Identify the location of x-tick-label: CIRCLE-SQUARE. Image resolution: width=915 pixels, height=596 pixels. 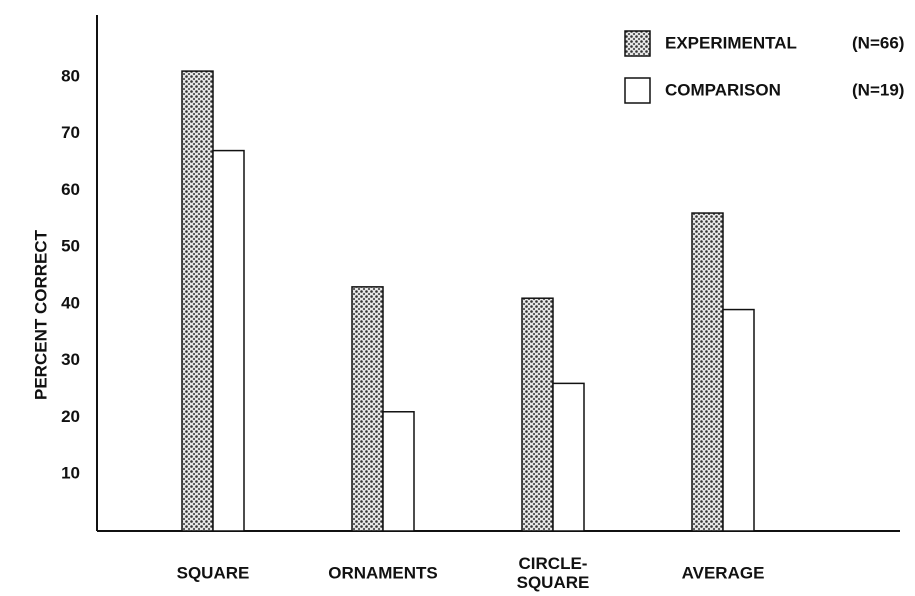
(553, 573).